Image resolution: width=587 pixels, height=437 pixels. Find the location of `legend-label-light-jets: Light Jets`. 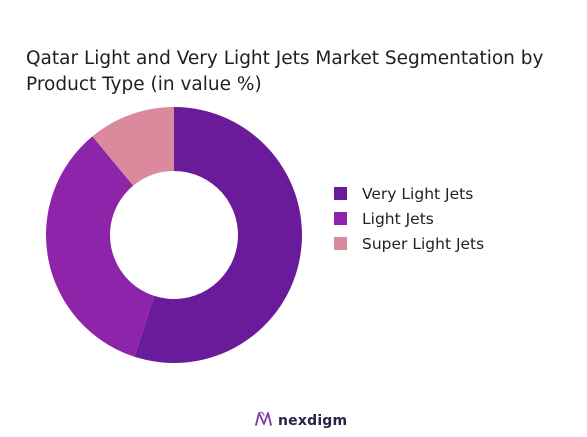

legend-label-light-jets: Light Jets is located at coordinates (398, 218).